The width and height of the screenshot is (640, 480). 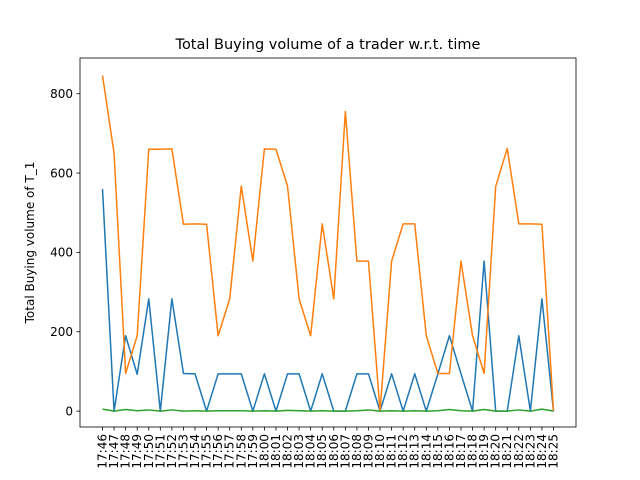 I want to click on x-tick-label: 17:50, so click(x=149, y=451).